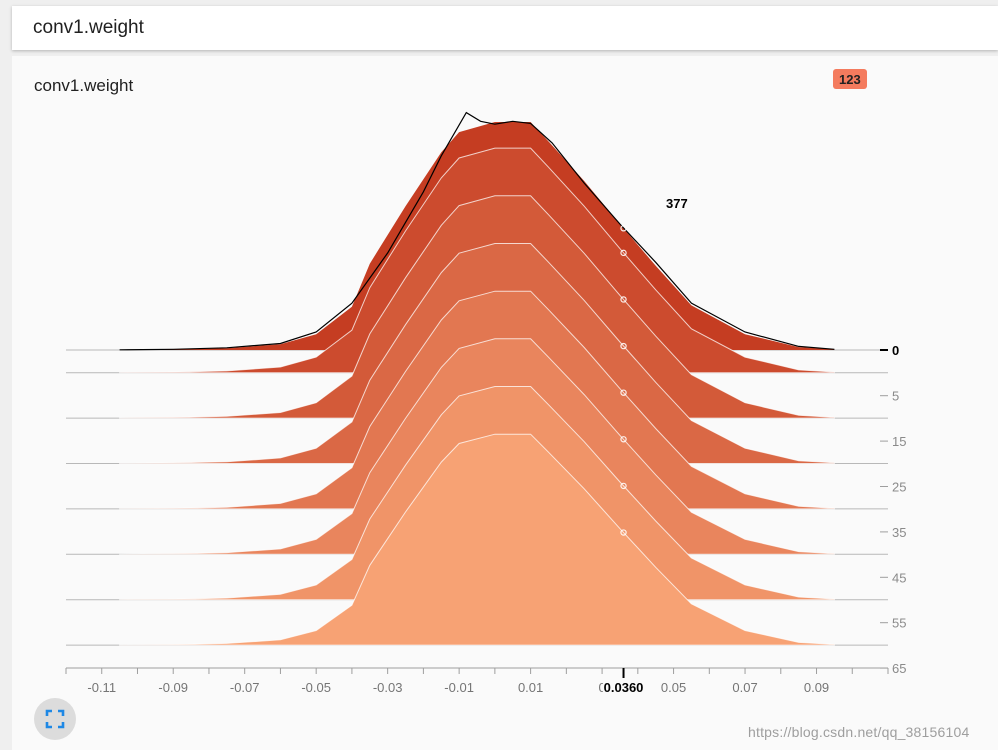  I want to click on y-axis: 0 5 15 25 35 45 55 65, so click(893, 509).